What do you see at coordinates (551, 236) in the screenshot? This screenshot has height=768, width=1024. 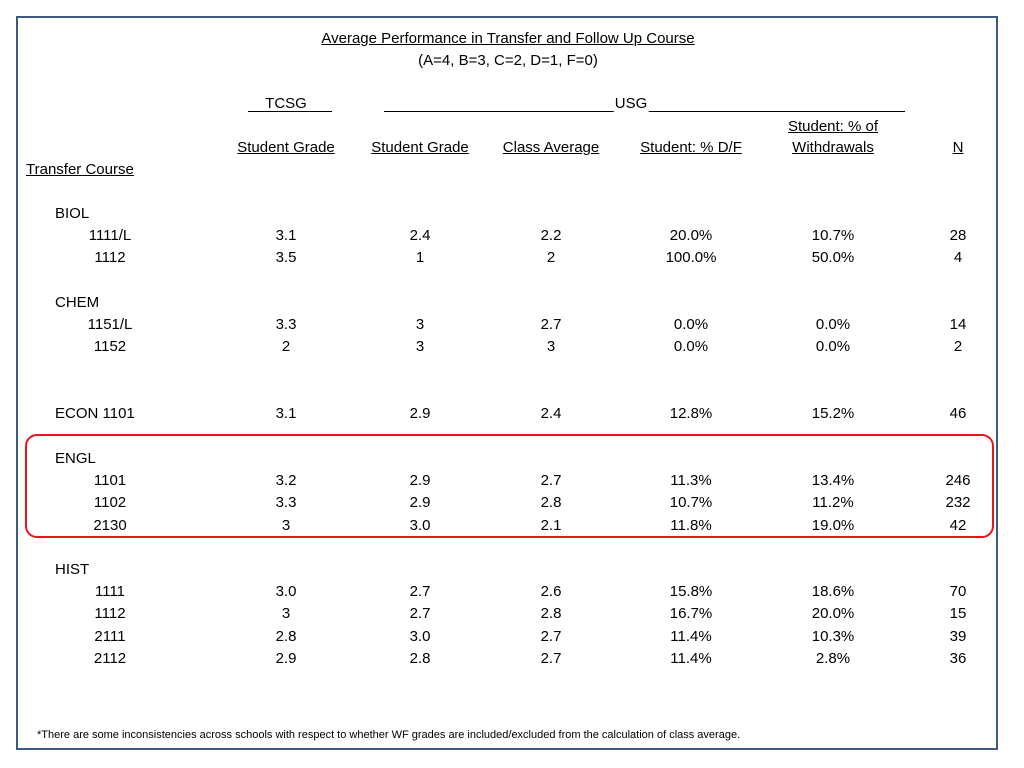 I see `cell-class-average: 2.2` at bounding box center [551, 236].